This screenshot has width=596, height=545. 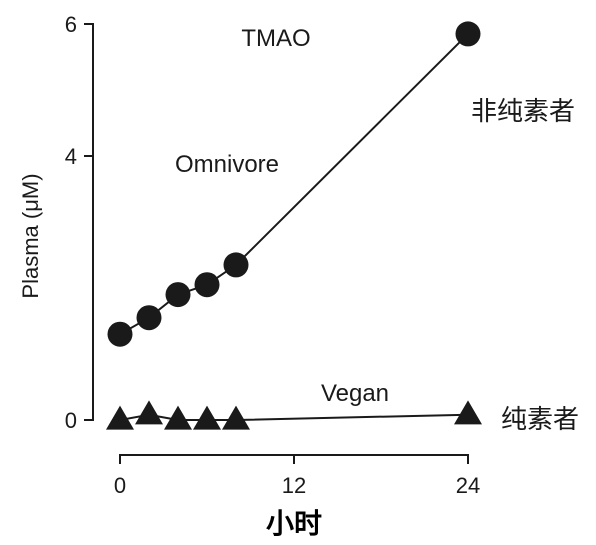 What do you see at coordinates (523, 112) in the screenshot?
I see `annotation-omnivore-cn: 非纯素者` at bounding box center [523, 112].